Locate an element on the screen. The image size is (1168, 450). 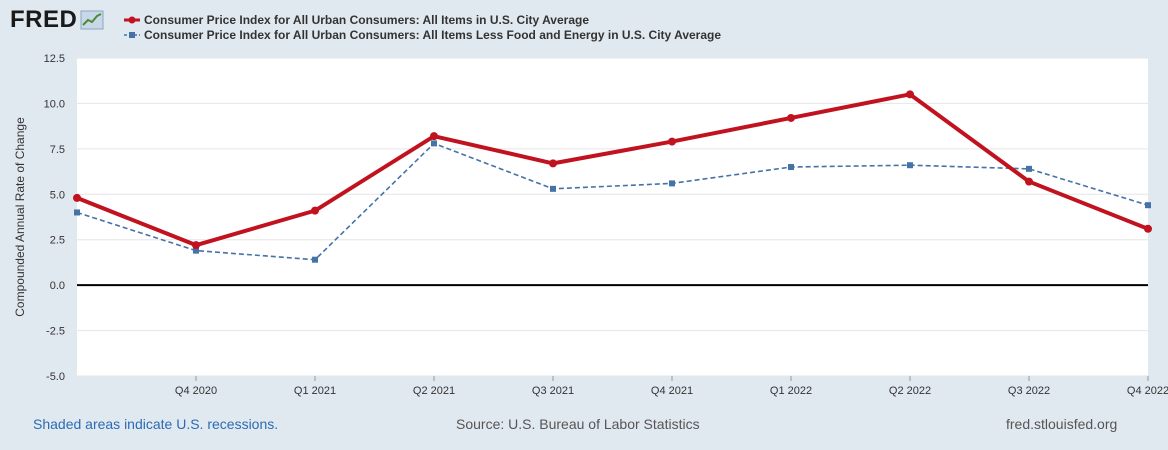
y-tick-label: 10.0 is located at coordinates (54, 104).